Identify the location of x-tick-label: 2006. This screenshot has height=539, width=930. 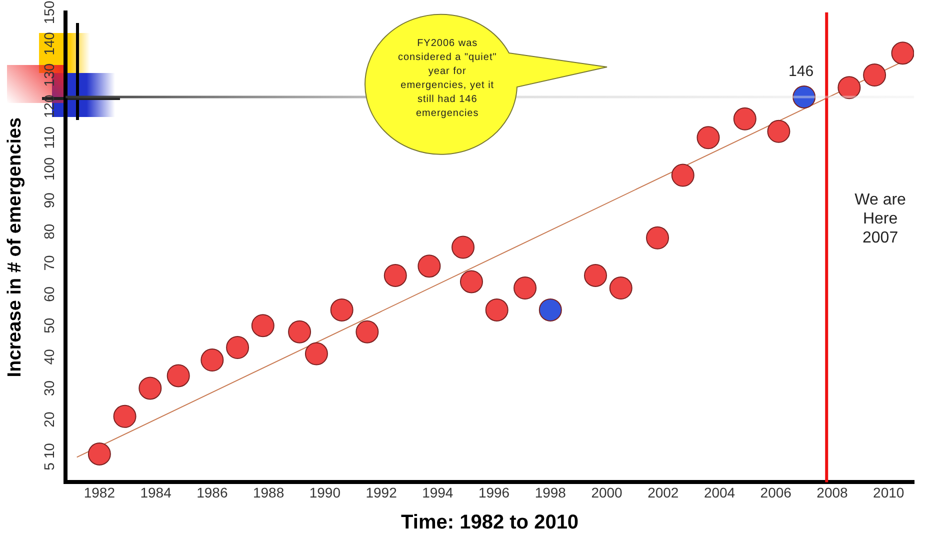
(776, 492).